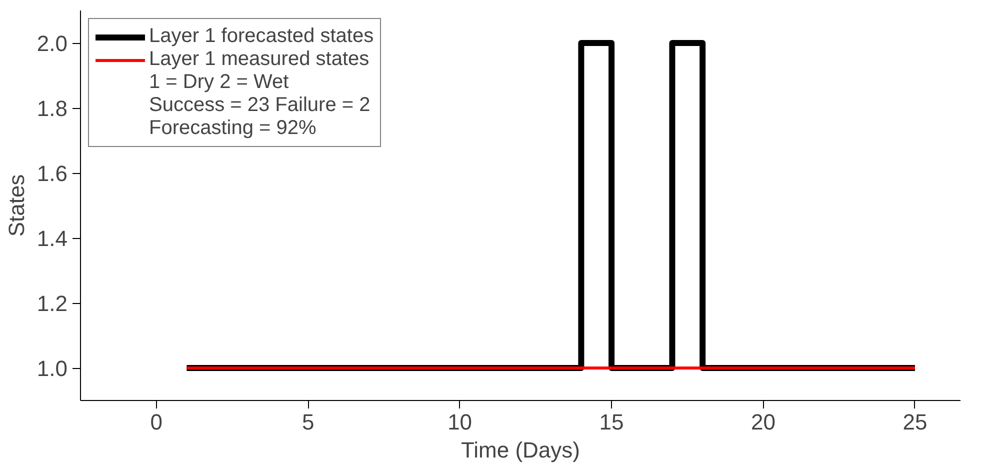 This screenshot has height=471, width=998. What do you see at coordinates (259, 59) in the screenshot?
I see `legend-label: Layer 1 measured states` at bounding box center [259, 59].